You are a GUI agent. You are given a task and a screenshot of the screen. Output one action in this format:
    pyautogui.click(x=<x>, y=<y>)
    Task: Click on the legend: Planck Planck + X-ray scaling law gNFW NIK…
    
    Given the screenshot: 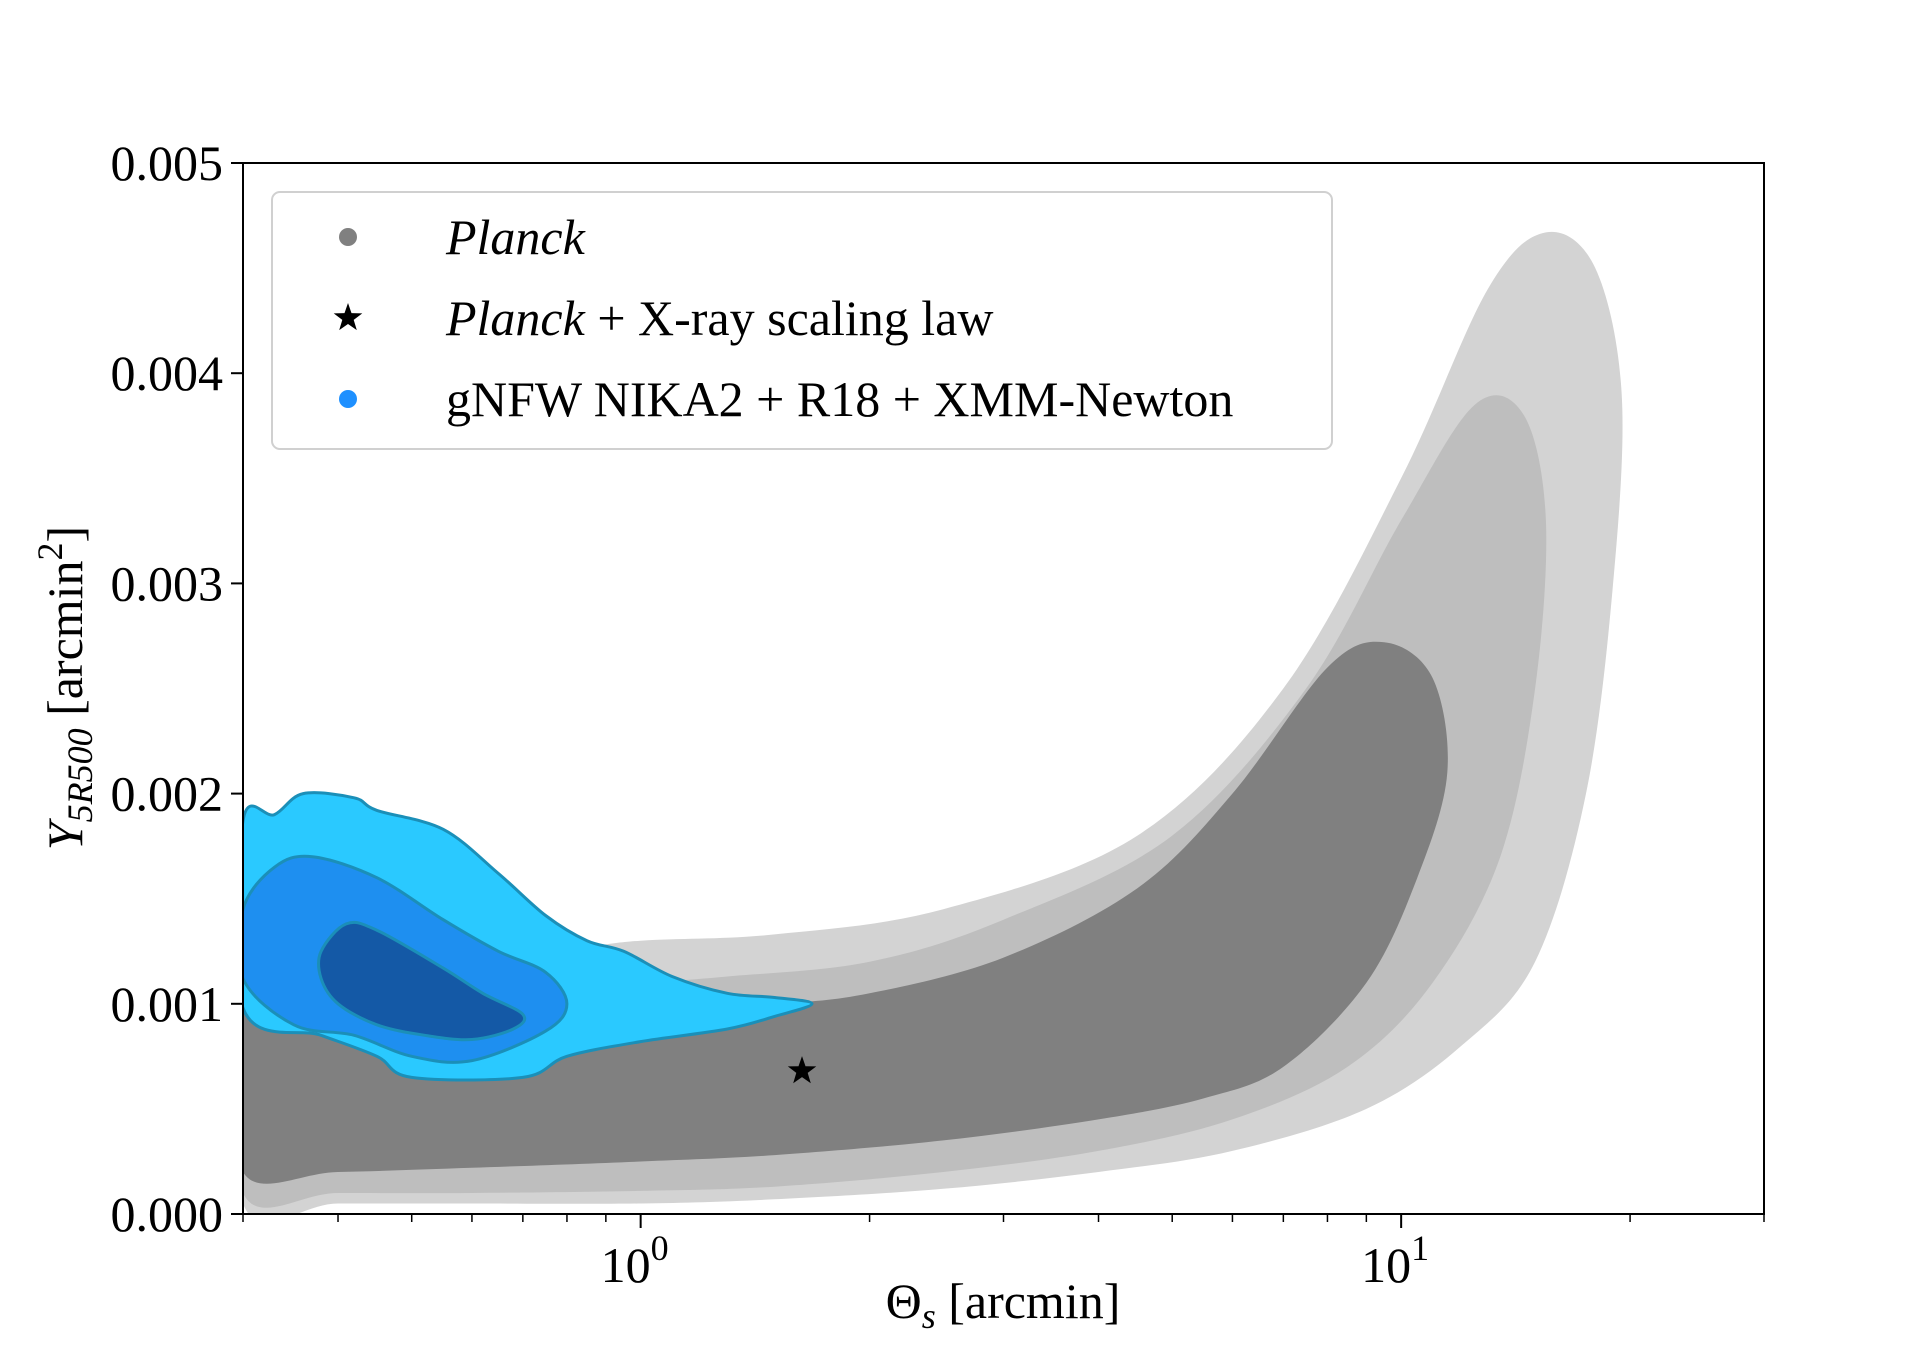 What is the action you would take?
    pyautogui.click(x=802, y=320)
    